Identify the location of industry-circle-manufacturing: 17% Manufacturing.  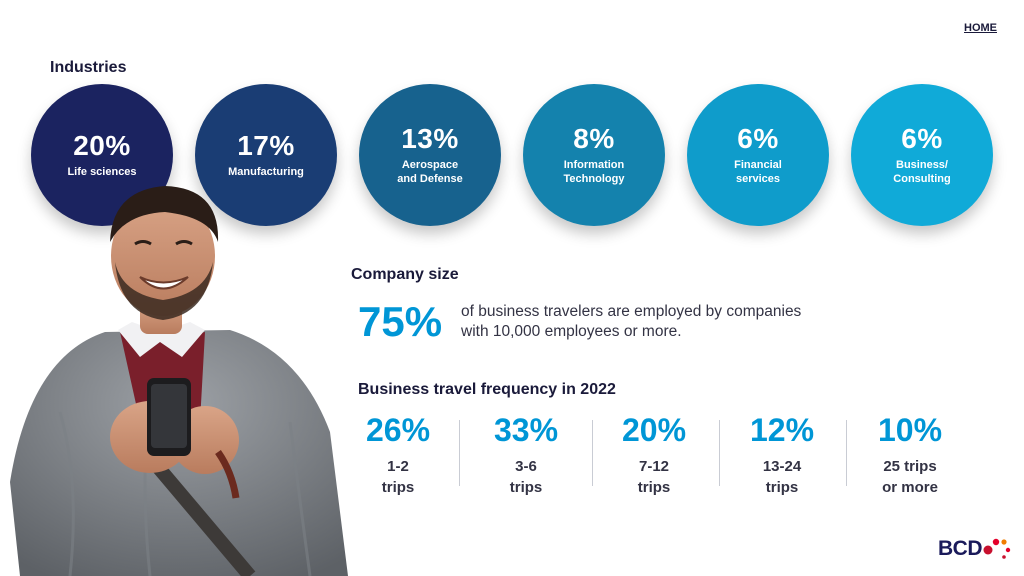
(266, 155).